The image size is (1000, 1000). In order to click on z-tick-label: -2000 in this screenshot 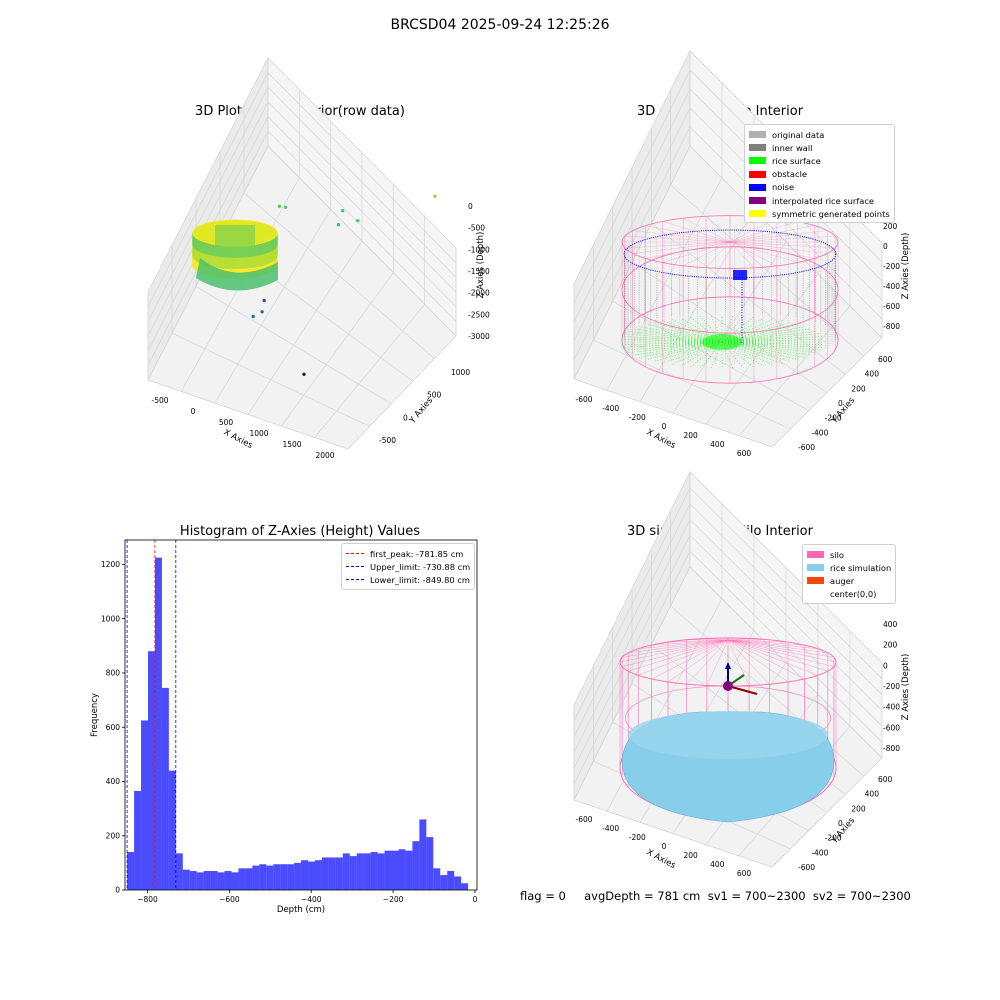, I will do `click(479, 293)`.